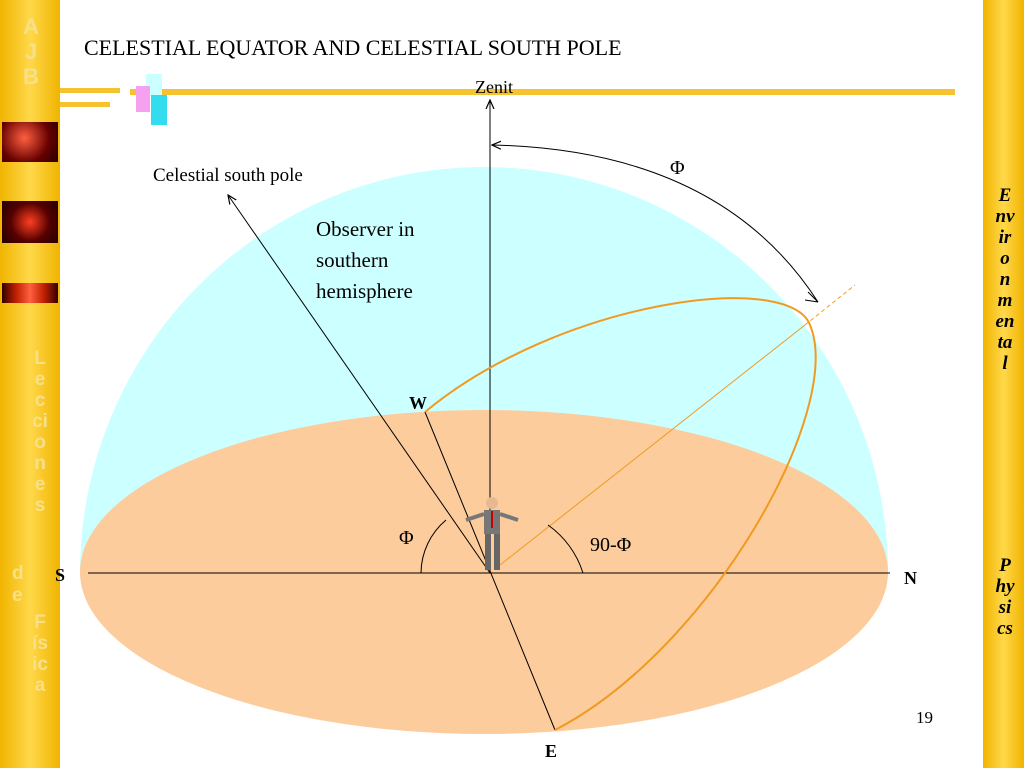  Describe the element at coordinates (365, 229) in the screenshot. I see `label: Observer in` at that location.